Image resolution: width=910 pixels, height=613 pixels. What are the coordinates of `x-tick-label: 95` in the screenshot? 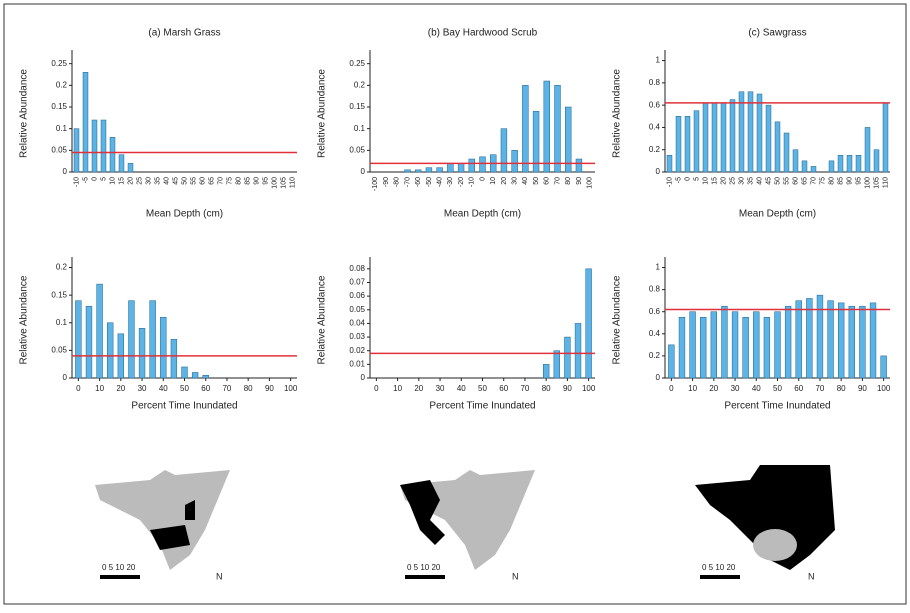 It's located at (265, 181).